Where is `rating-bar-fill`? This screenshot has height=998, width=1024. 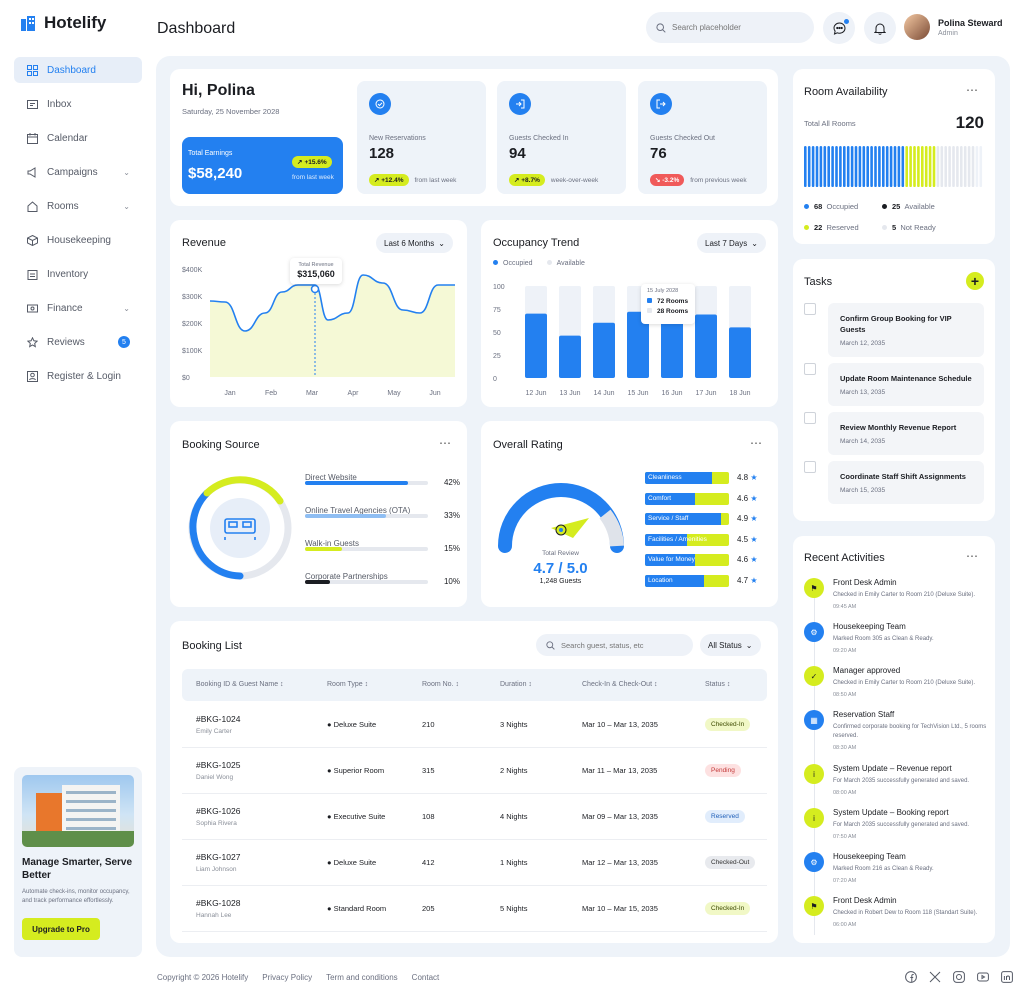
rating-bar-fill is located at coordinates (683, 519).